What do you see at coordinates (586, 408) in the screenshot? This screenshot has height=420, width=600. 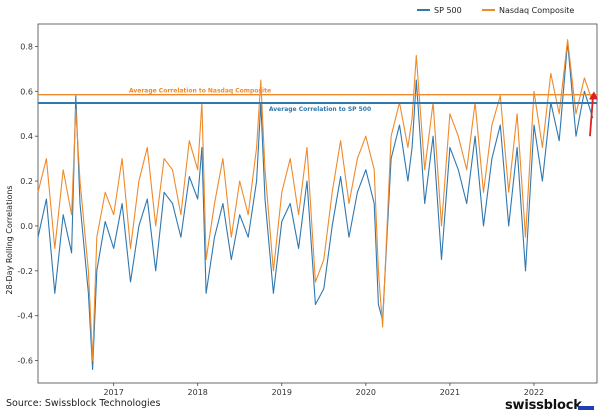 I see `brand-mark-icon` at bounding box center [586, 408].